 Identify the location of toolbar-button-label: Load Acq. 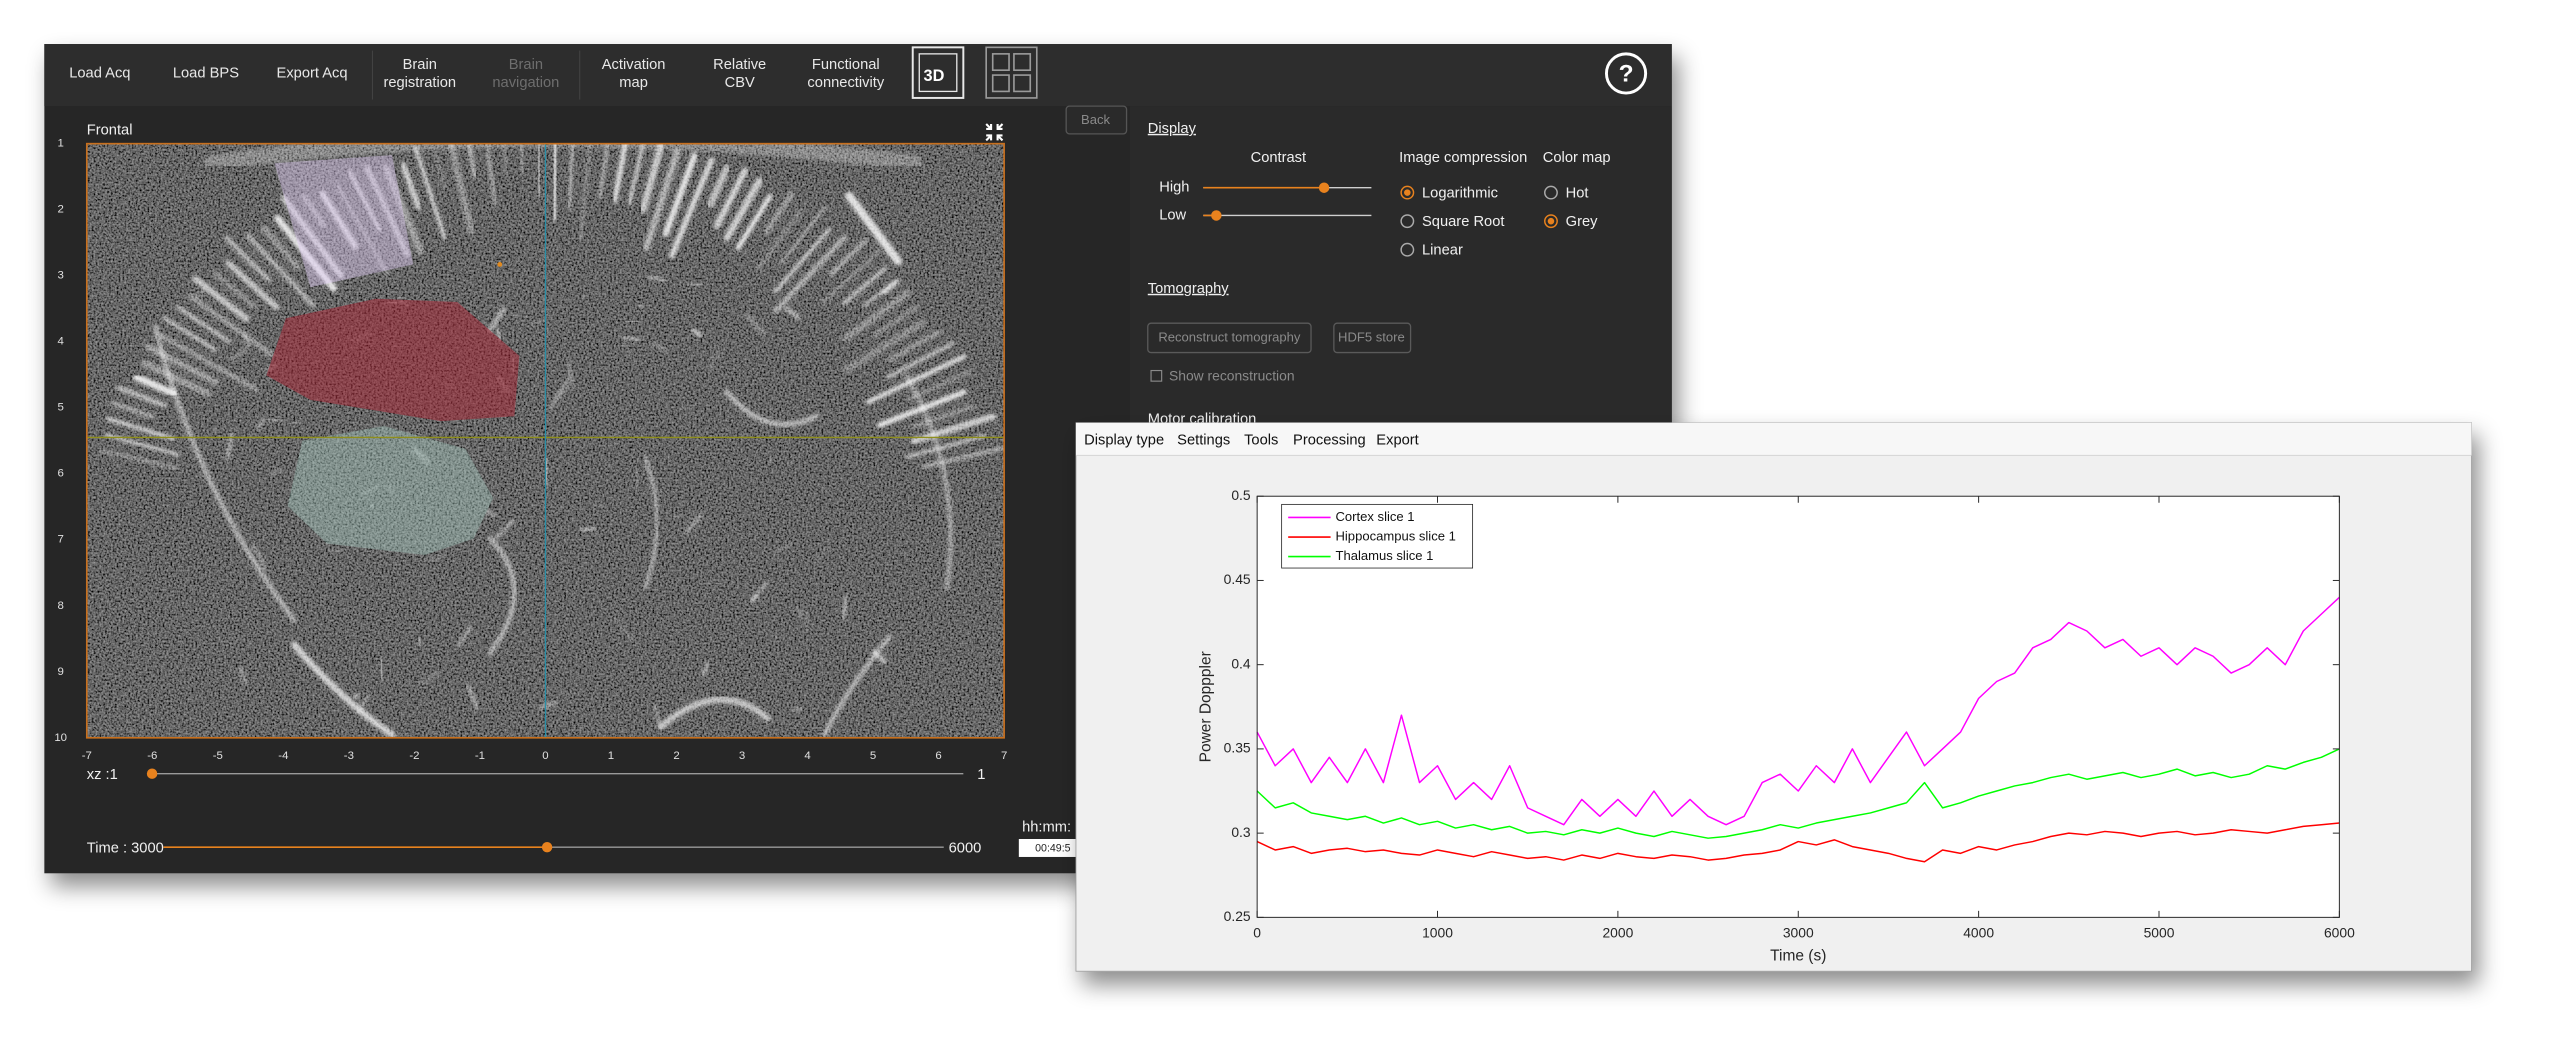
(99, 73).